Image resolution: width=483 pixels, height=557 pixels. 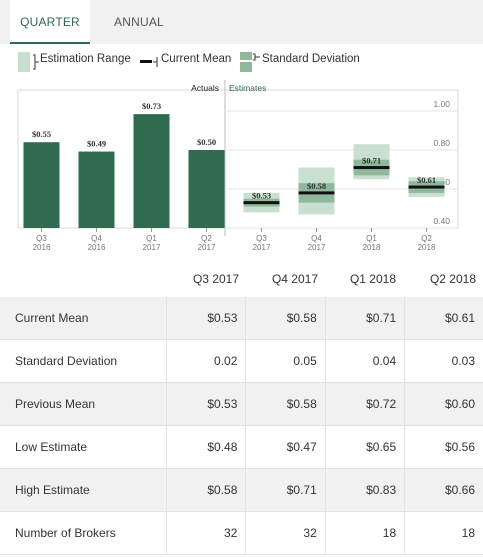 What do you see at coordinates (83, 447) in the screenshot?
I see `row-label: Low Estimate` at bounding box center [83, 447].